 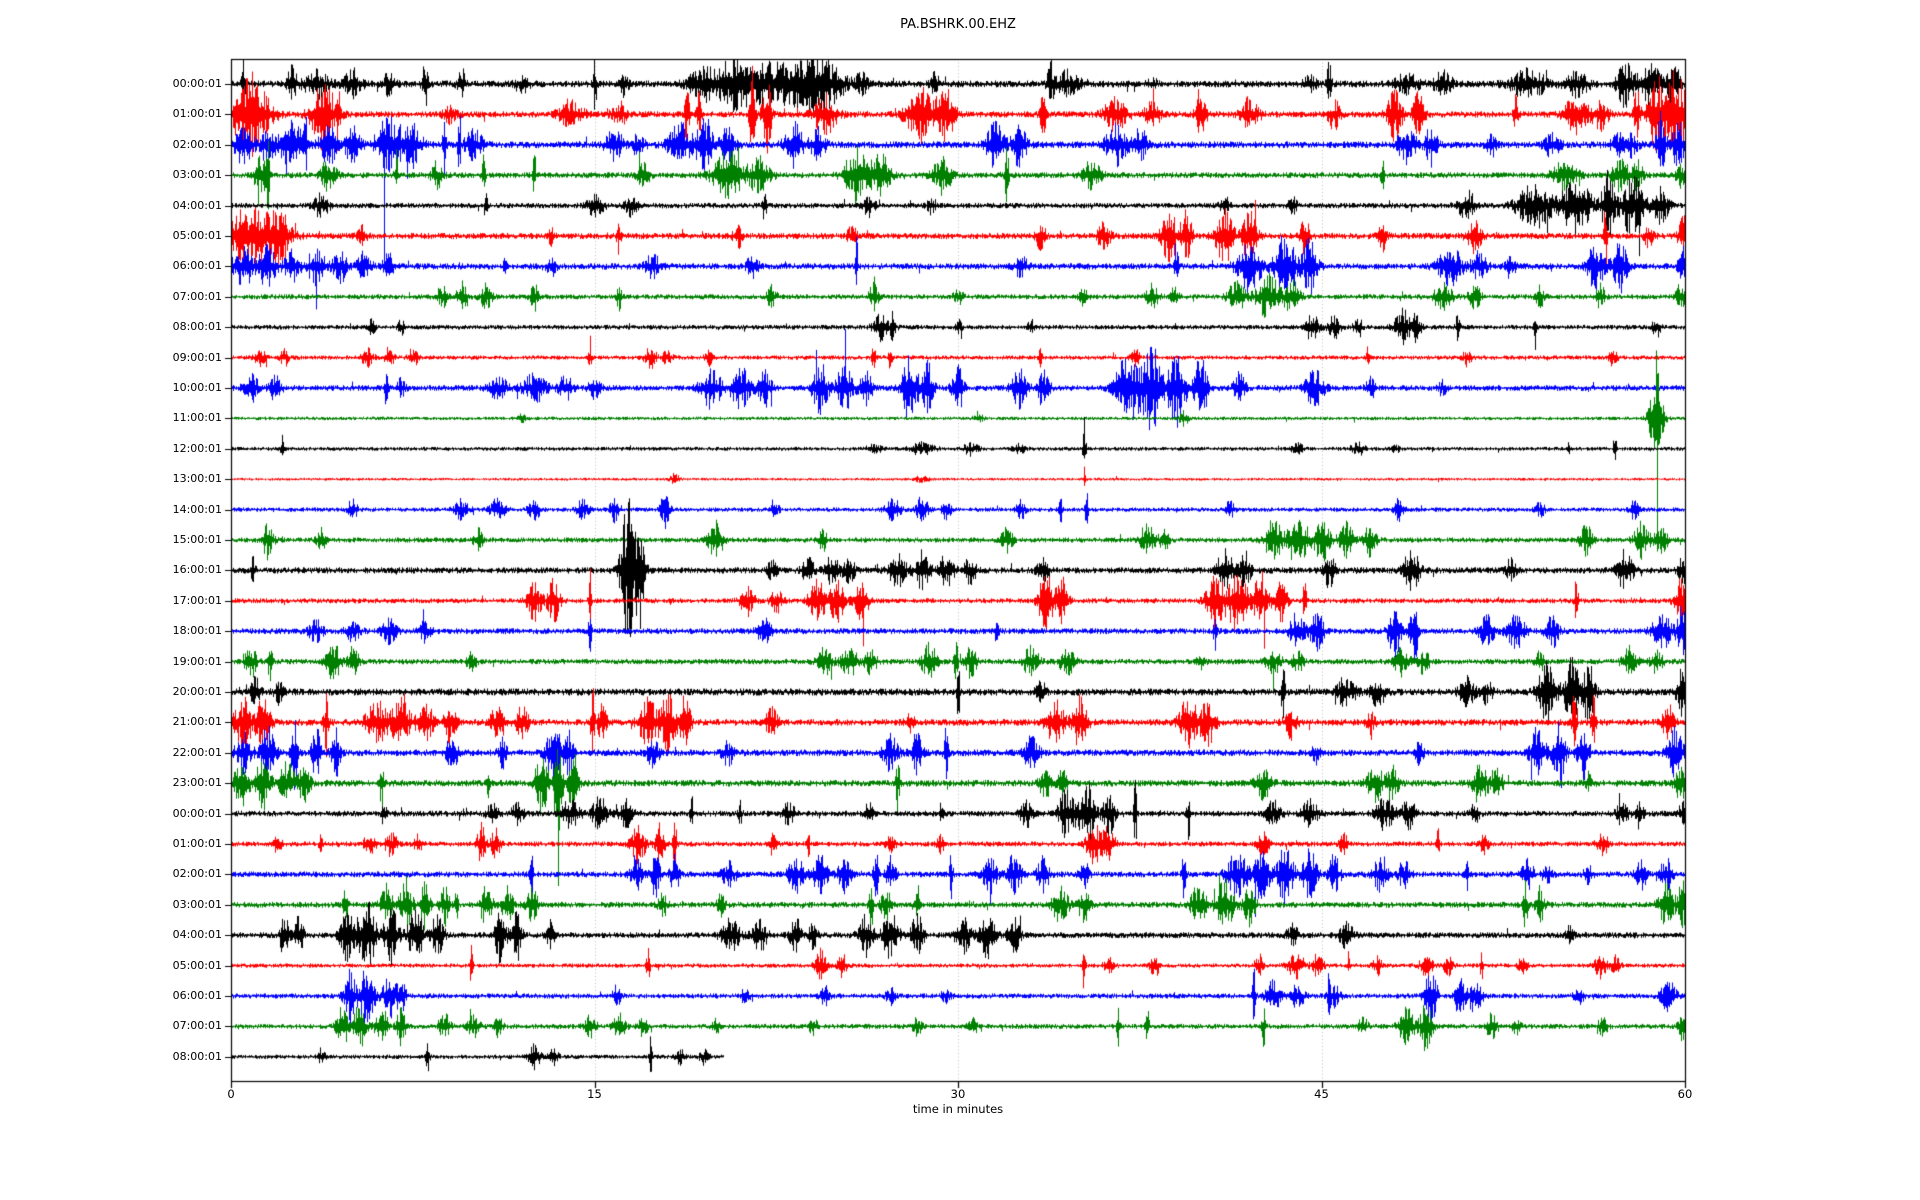 What do you see at coordinates (1685, 1094) in the screenshot?
I see `x-axis-tick-label: 60` at bounding box center [1685, 1094].